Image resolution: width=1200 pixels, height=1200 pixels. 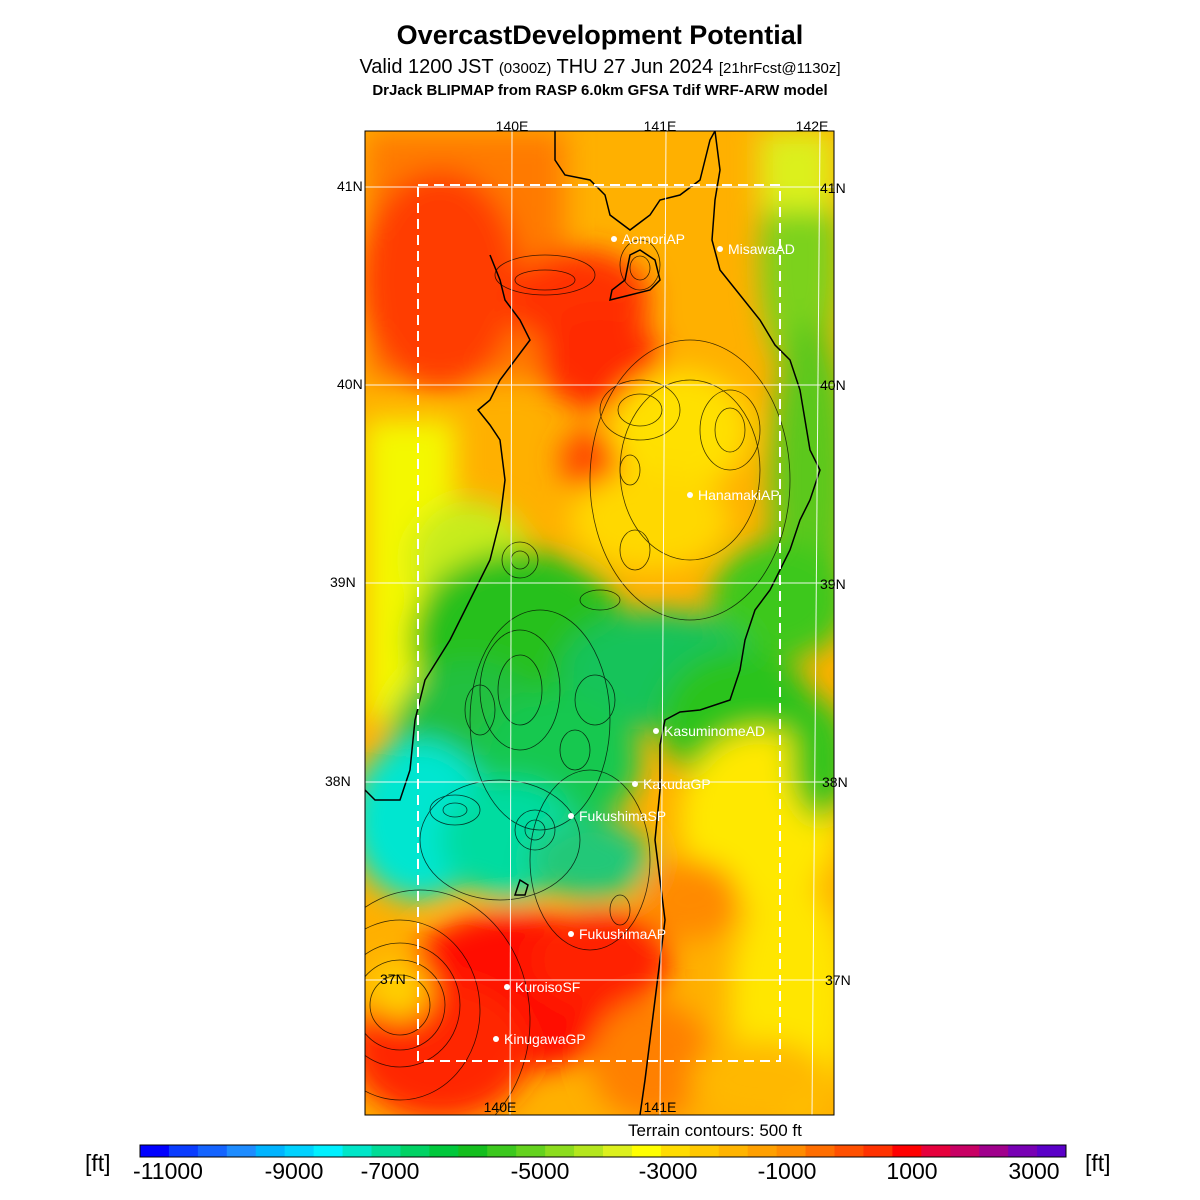 I want to click on lat-left-label: 39N, so click(x=343, y=582).